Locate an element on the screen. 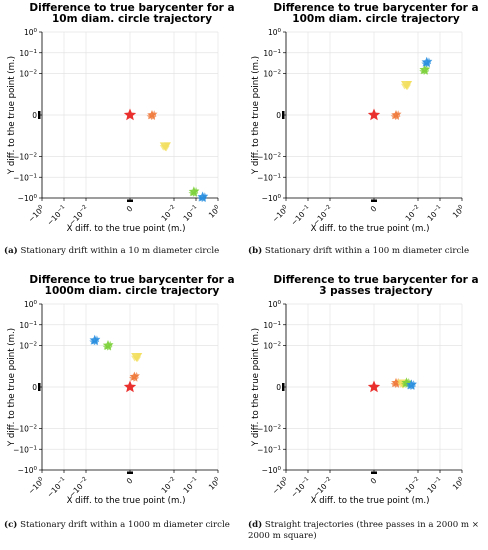 Image resolution: width=488 pixels, height=550 pixels. chart-title-line: 1000m diam. circle trajectory is located at coordinates (132, 291).